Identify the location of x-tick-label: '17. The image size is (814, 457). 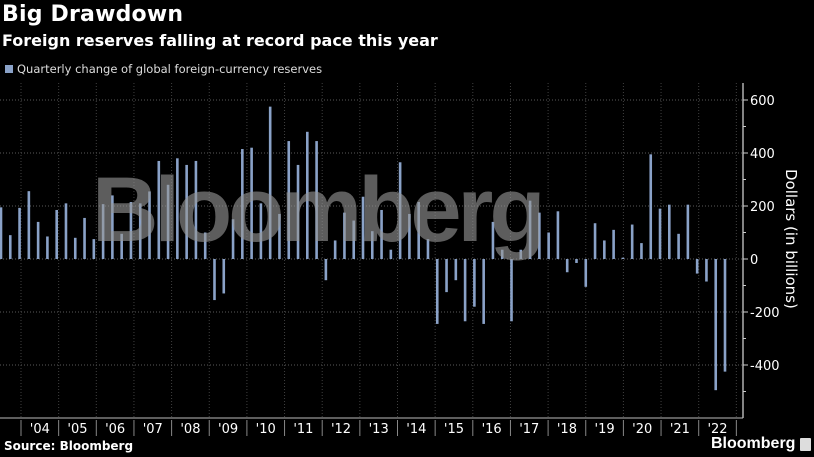
(529, 429).